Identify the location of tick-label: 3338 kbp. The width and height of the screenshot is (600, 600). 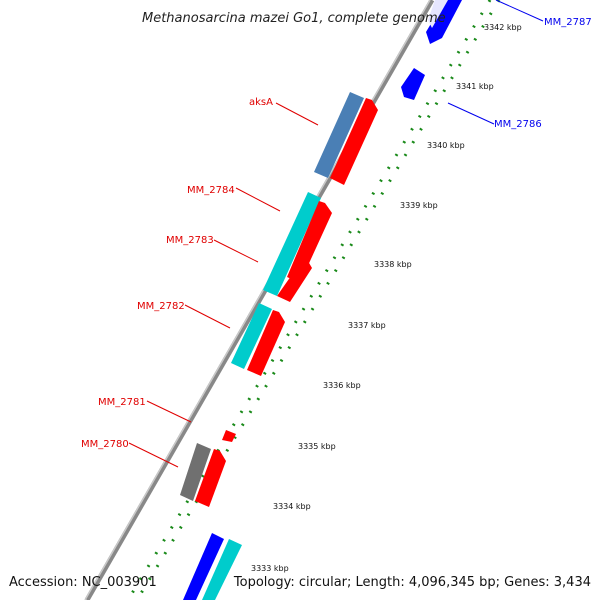
(393, 264).